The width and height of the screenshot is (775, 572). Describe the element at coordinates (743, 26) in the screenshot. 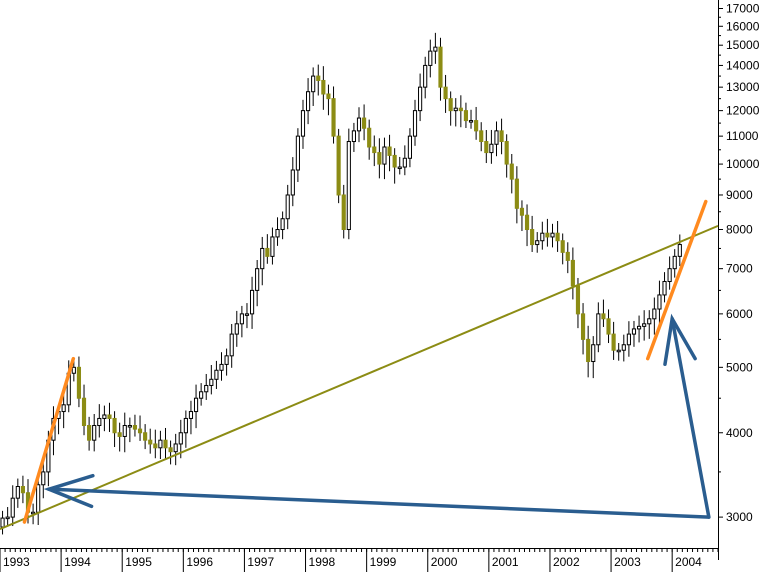

I see `y-tick-label: 16000` at that location.